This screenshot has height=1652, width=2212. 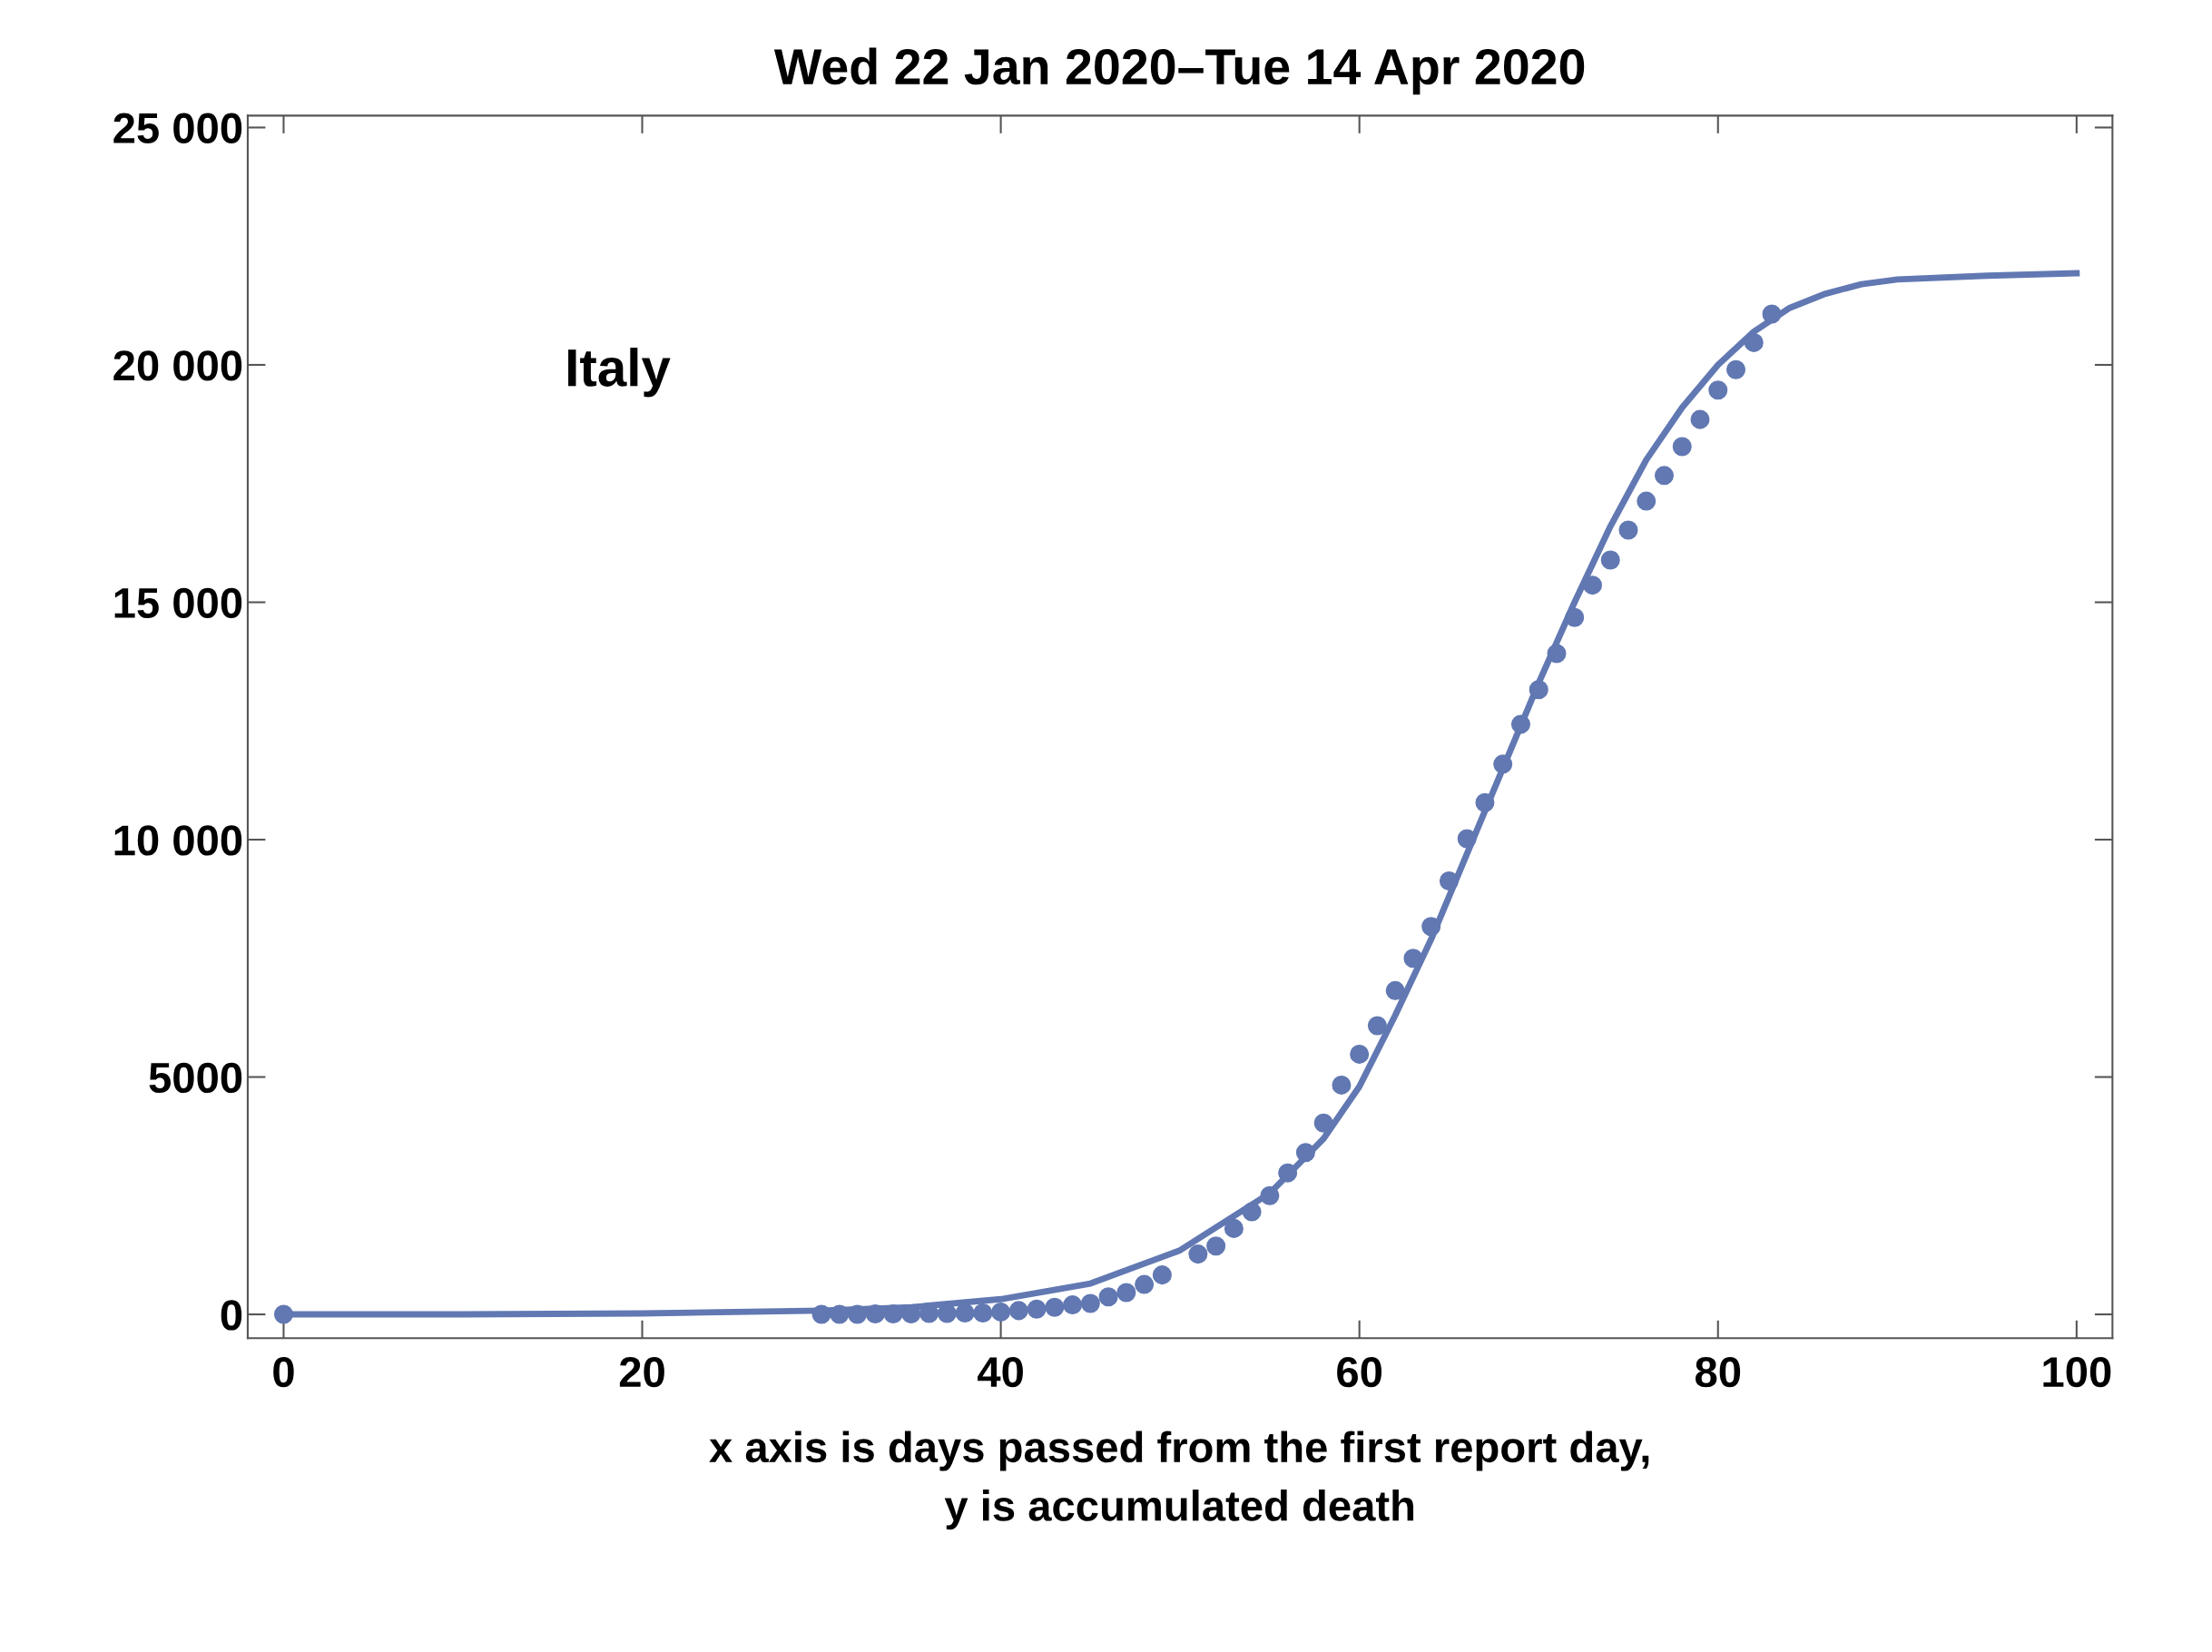 What do you see at coordinates (1000, 1372) in the screenshot?
I see `x-tick-label: 40` at bounding box center [1000, 1372].